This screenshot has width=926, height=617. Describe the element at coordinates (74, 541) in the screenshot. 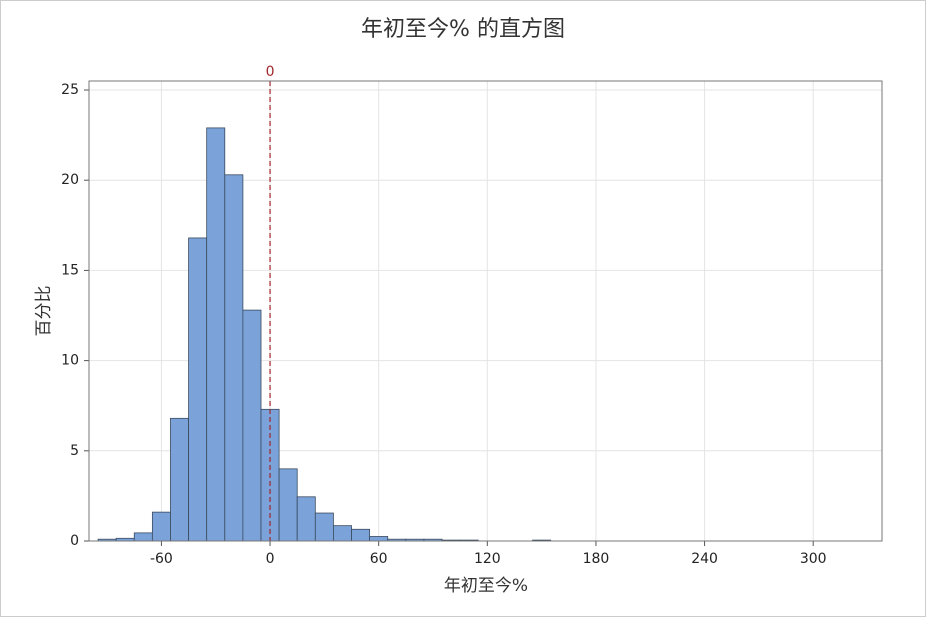

I see `y-tick-label: 0` at that location.